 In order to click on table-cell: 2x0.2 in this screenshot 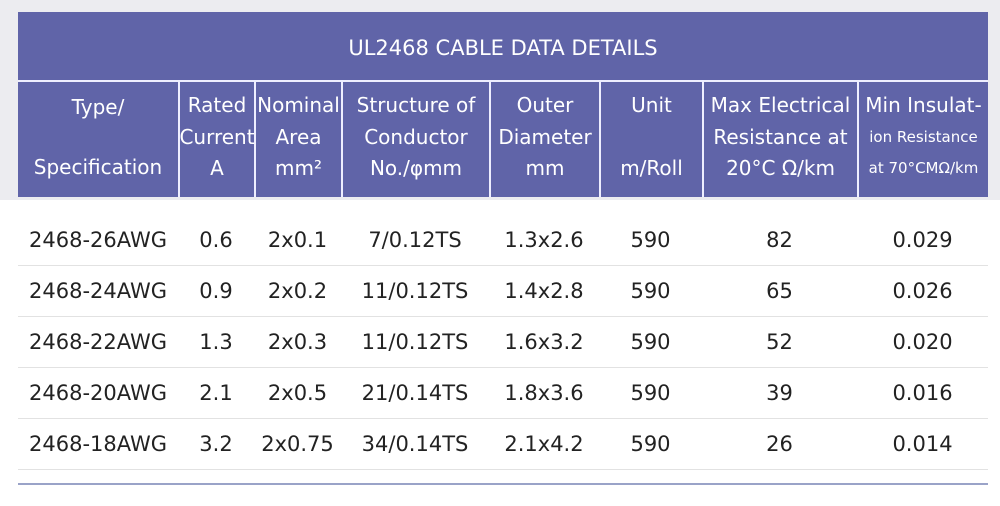, I will do `click(297, 291)`.